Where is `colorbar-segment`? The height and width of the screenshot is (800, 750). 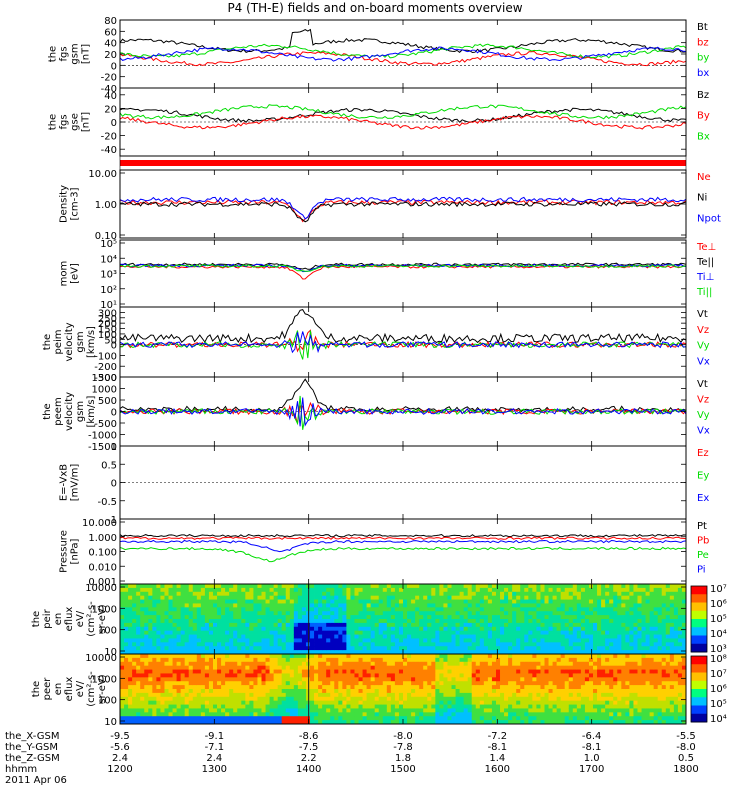 colorbar-segment is located at coordinates (699, 623).